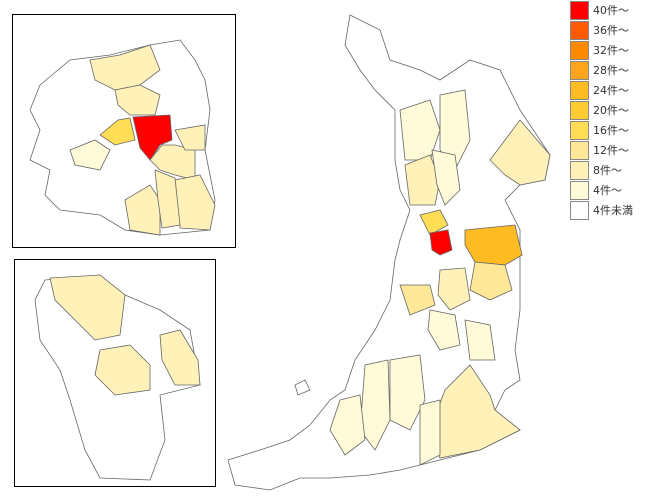  I want to click on legend-label: 4件未満, so click(613, 210).